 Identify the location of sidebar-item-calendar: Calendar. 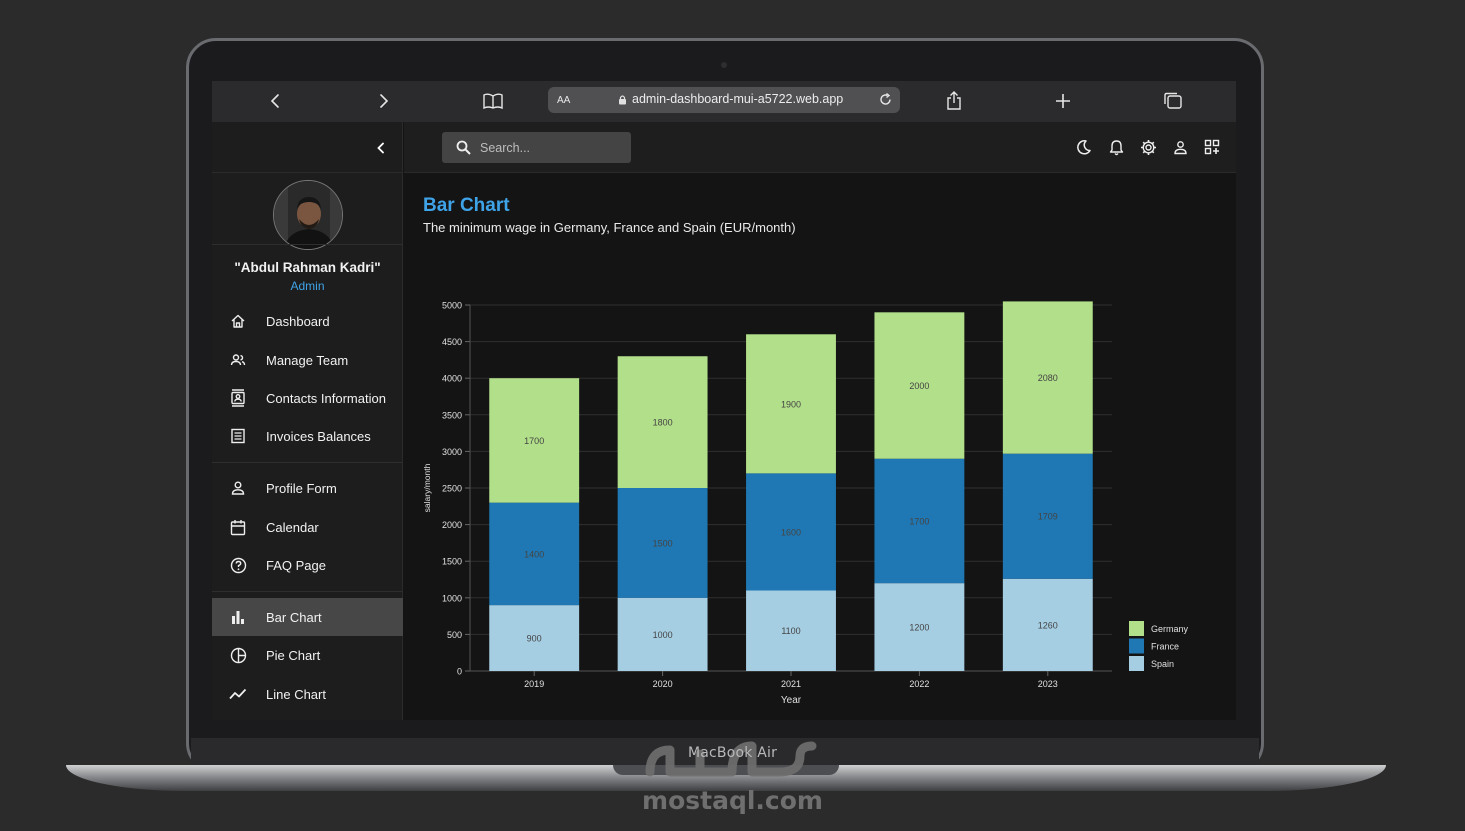
(307, 527).